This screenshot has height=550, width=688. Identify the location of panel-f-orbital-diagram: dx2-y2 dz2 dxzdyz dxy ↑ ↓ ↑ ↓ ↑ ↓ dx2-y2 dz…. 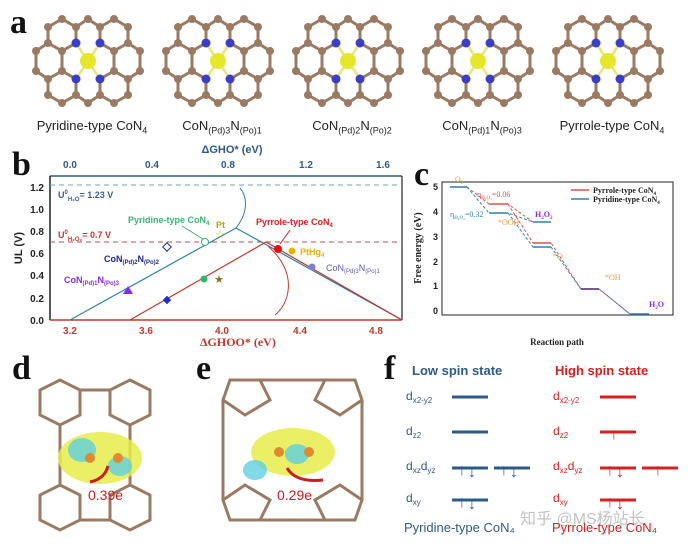
(542, 451).